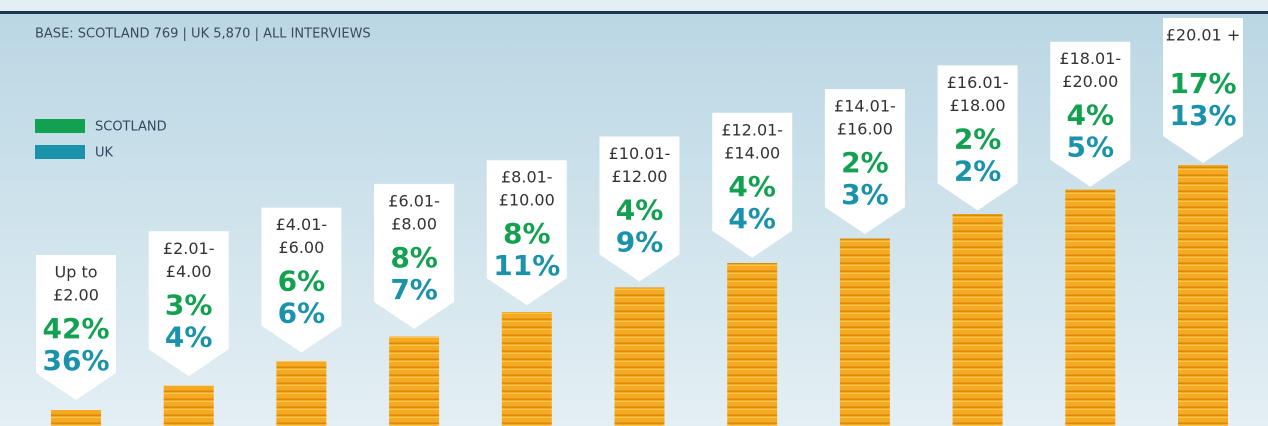  I want to click on band-label: £14.01-, so click(865, 106).